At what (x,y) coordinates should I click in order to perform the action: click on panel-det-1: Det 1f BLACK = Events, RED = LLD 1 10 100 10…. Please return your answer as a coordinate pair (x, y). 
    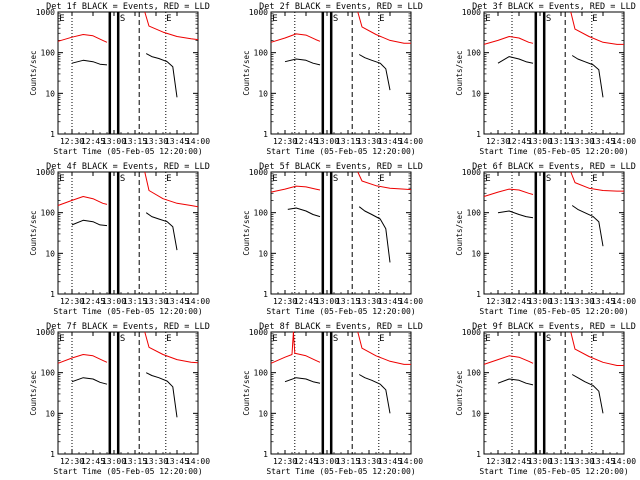
    Looking at the image, I should click on (119, 79).